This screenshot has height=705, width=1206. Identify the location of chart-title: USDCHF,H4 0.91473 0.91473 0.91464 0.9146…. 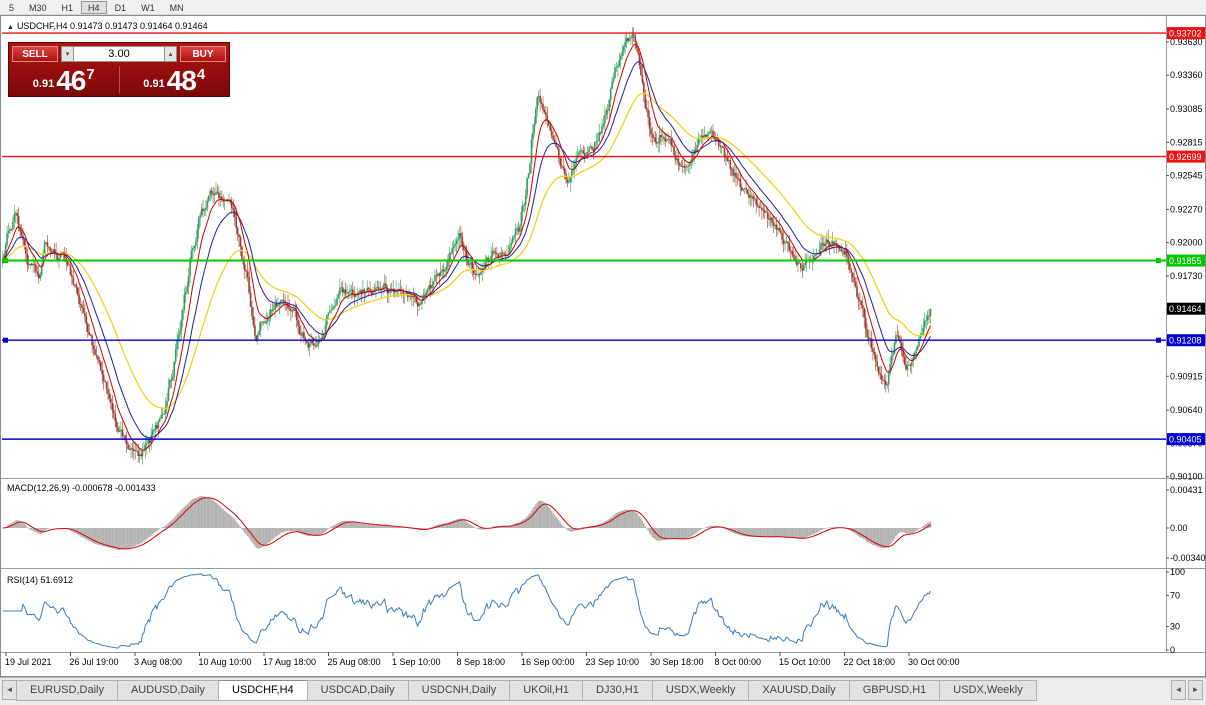
(112, 26).